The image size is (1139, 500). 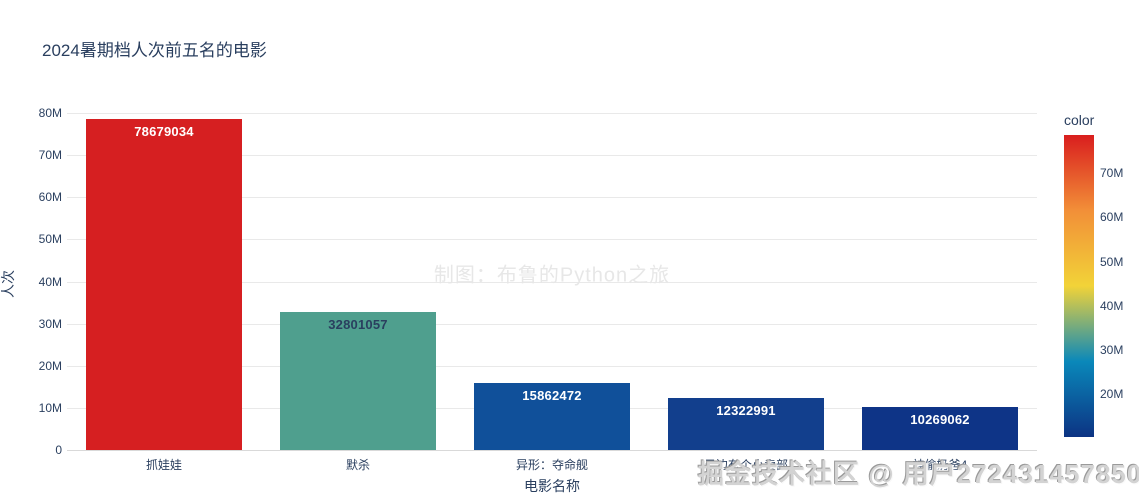 I want to click on colorbar-tick-label: 70M, so click(x=1112, y=173).